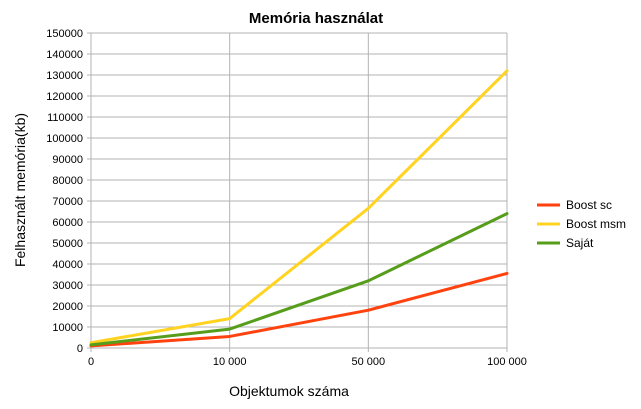  I want to click on x-tick-label: 100 000, so click(507, 362).